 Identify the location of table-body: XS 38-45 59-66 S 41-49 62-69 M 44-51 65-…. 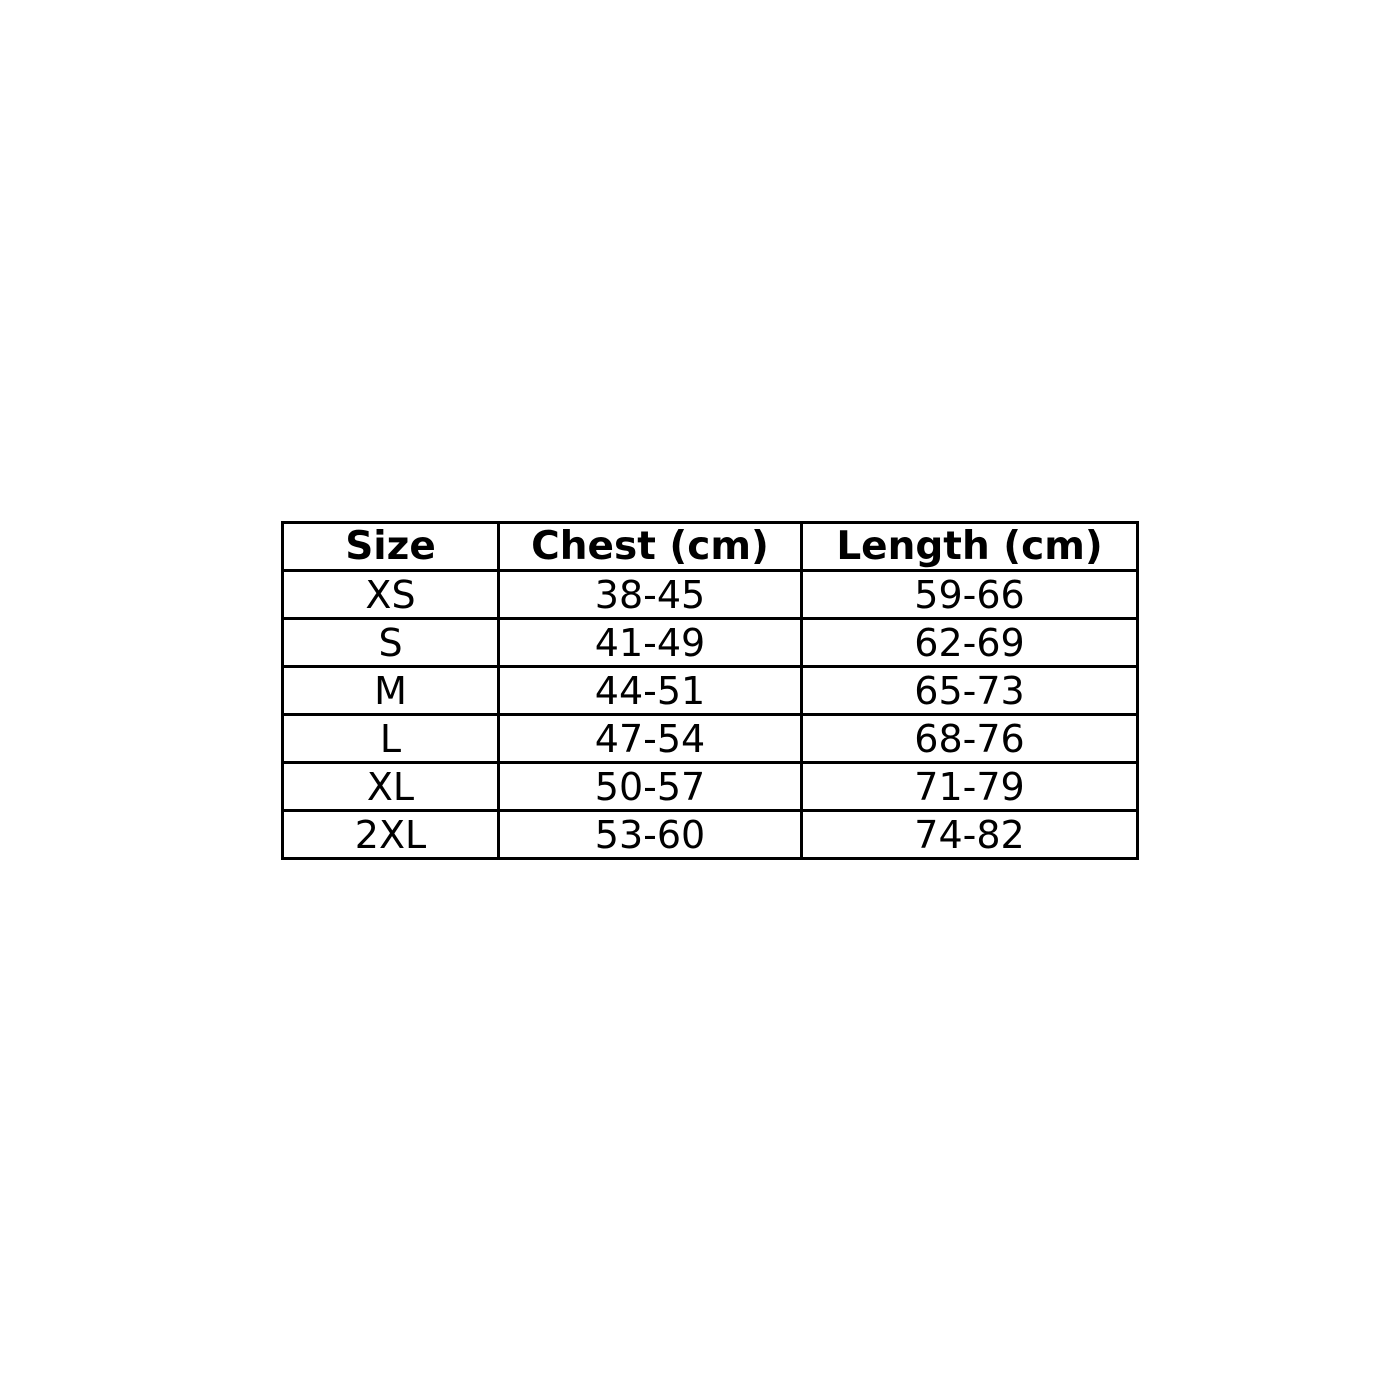
(710, 714).